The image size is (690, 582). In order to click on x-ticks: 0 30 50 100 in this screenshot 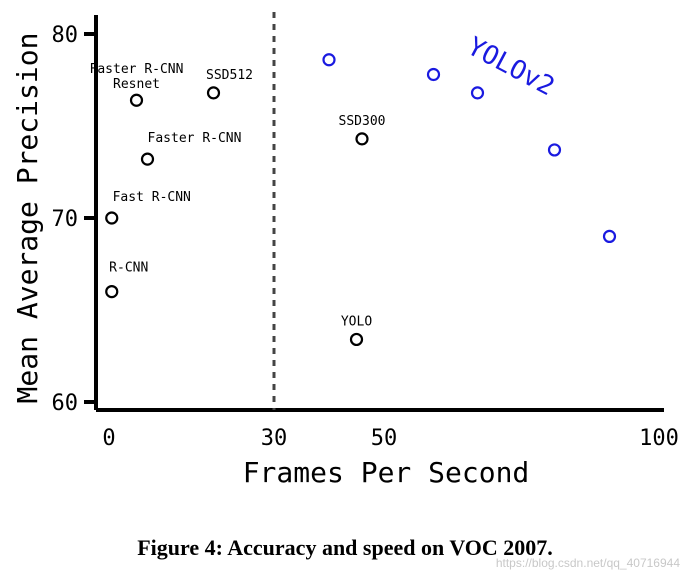, I will do `click(390, 438)`.